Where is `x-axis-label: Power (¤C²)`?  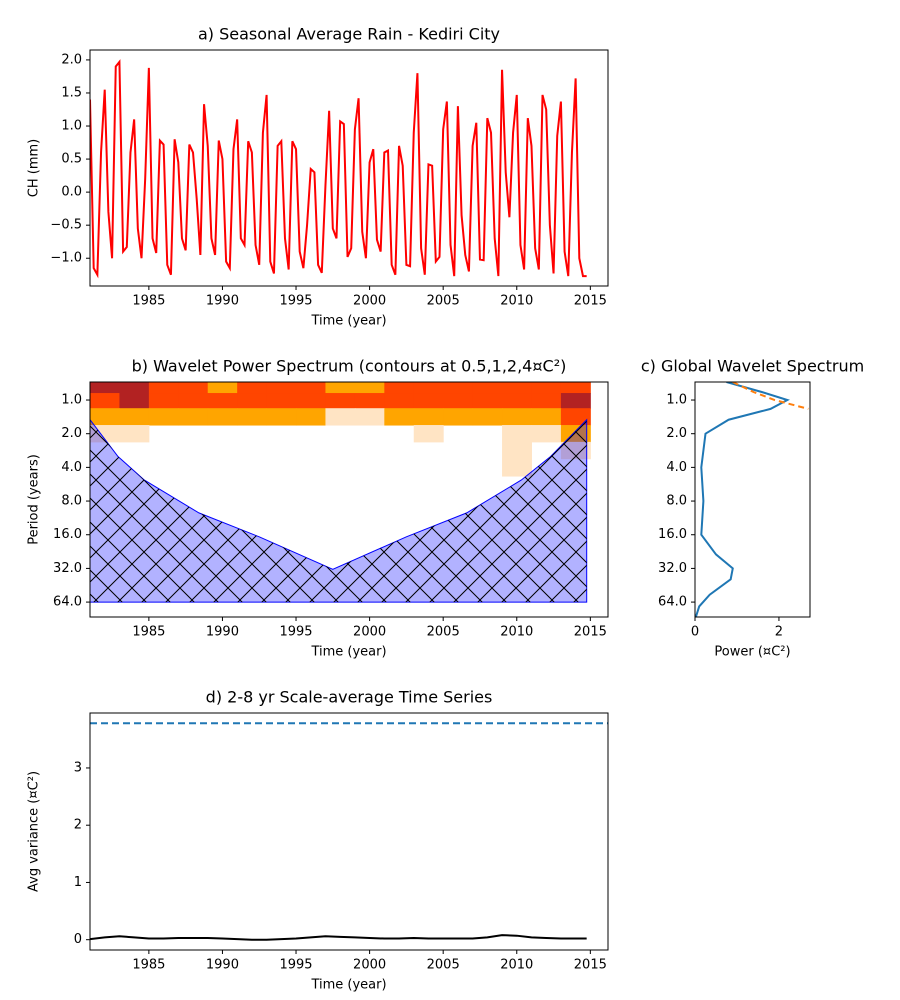
x-axis-label: Power (¤C²) is located at coordinates (752, 652).